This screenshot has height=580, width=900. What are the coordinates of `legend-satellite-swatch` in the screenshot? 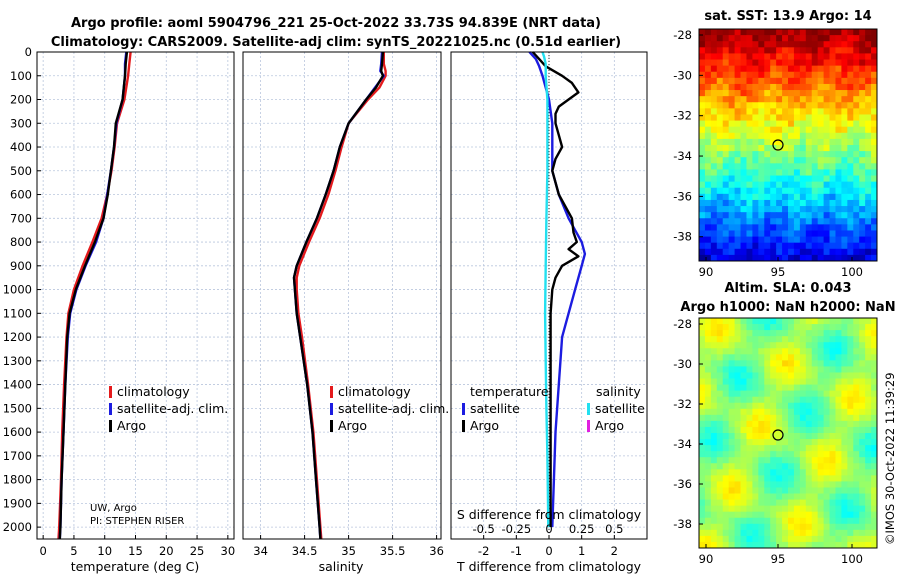 It's located at (110, 409).